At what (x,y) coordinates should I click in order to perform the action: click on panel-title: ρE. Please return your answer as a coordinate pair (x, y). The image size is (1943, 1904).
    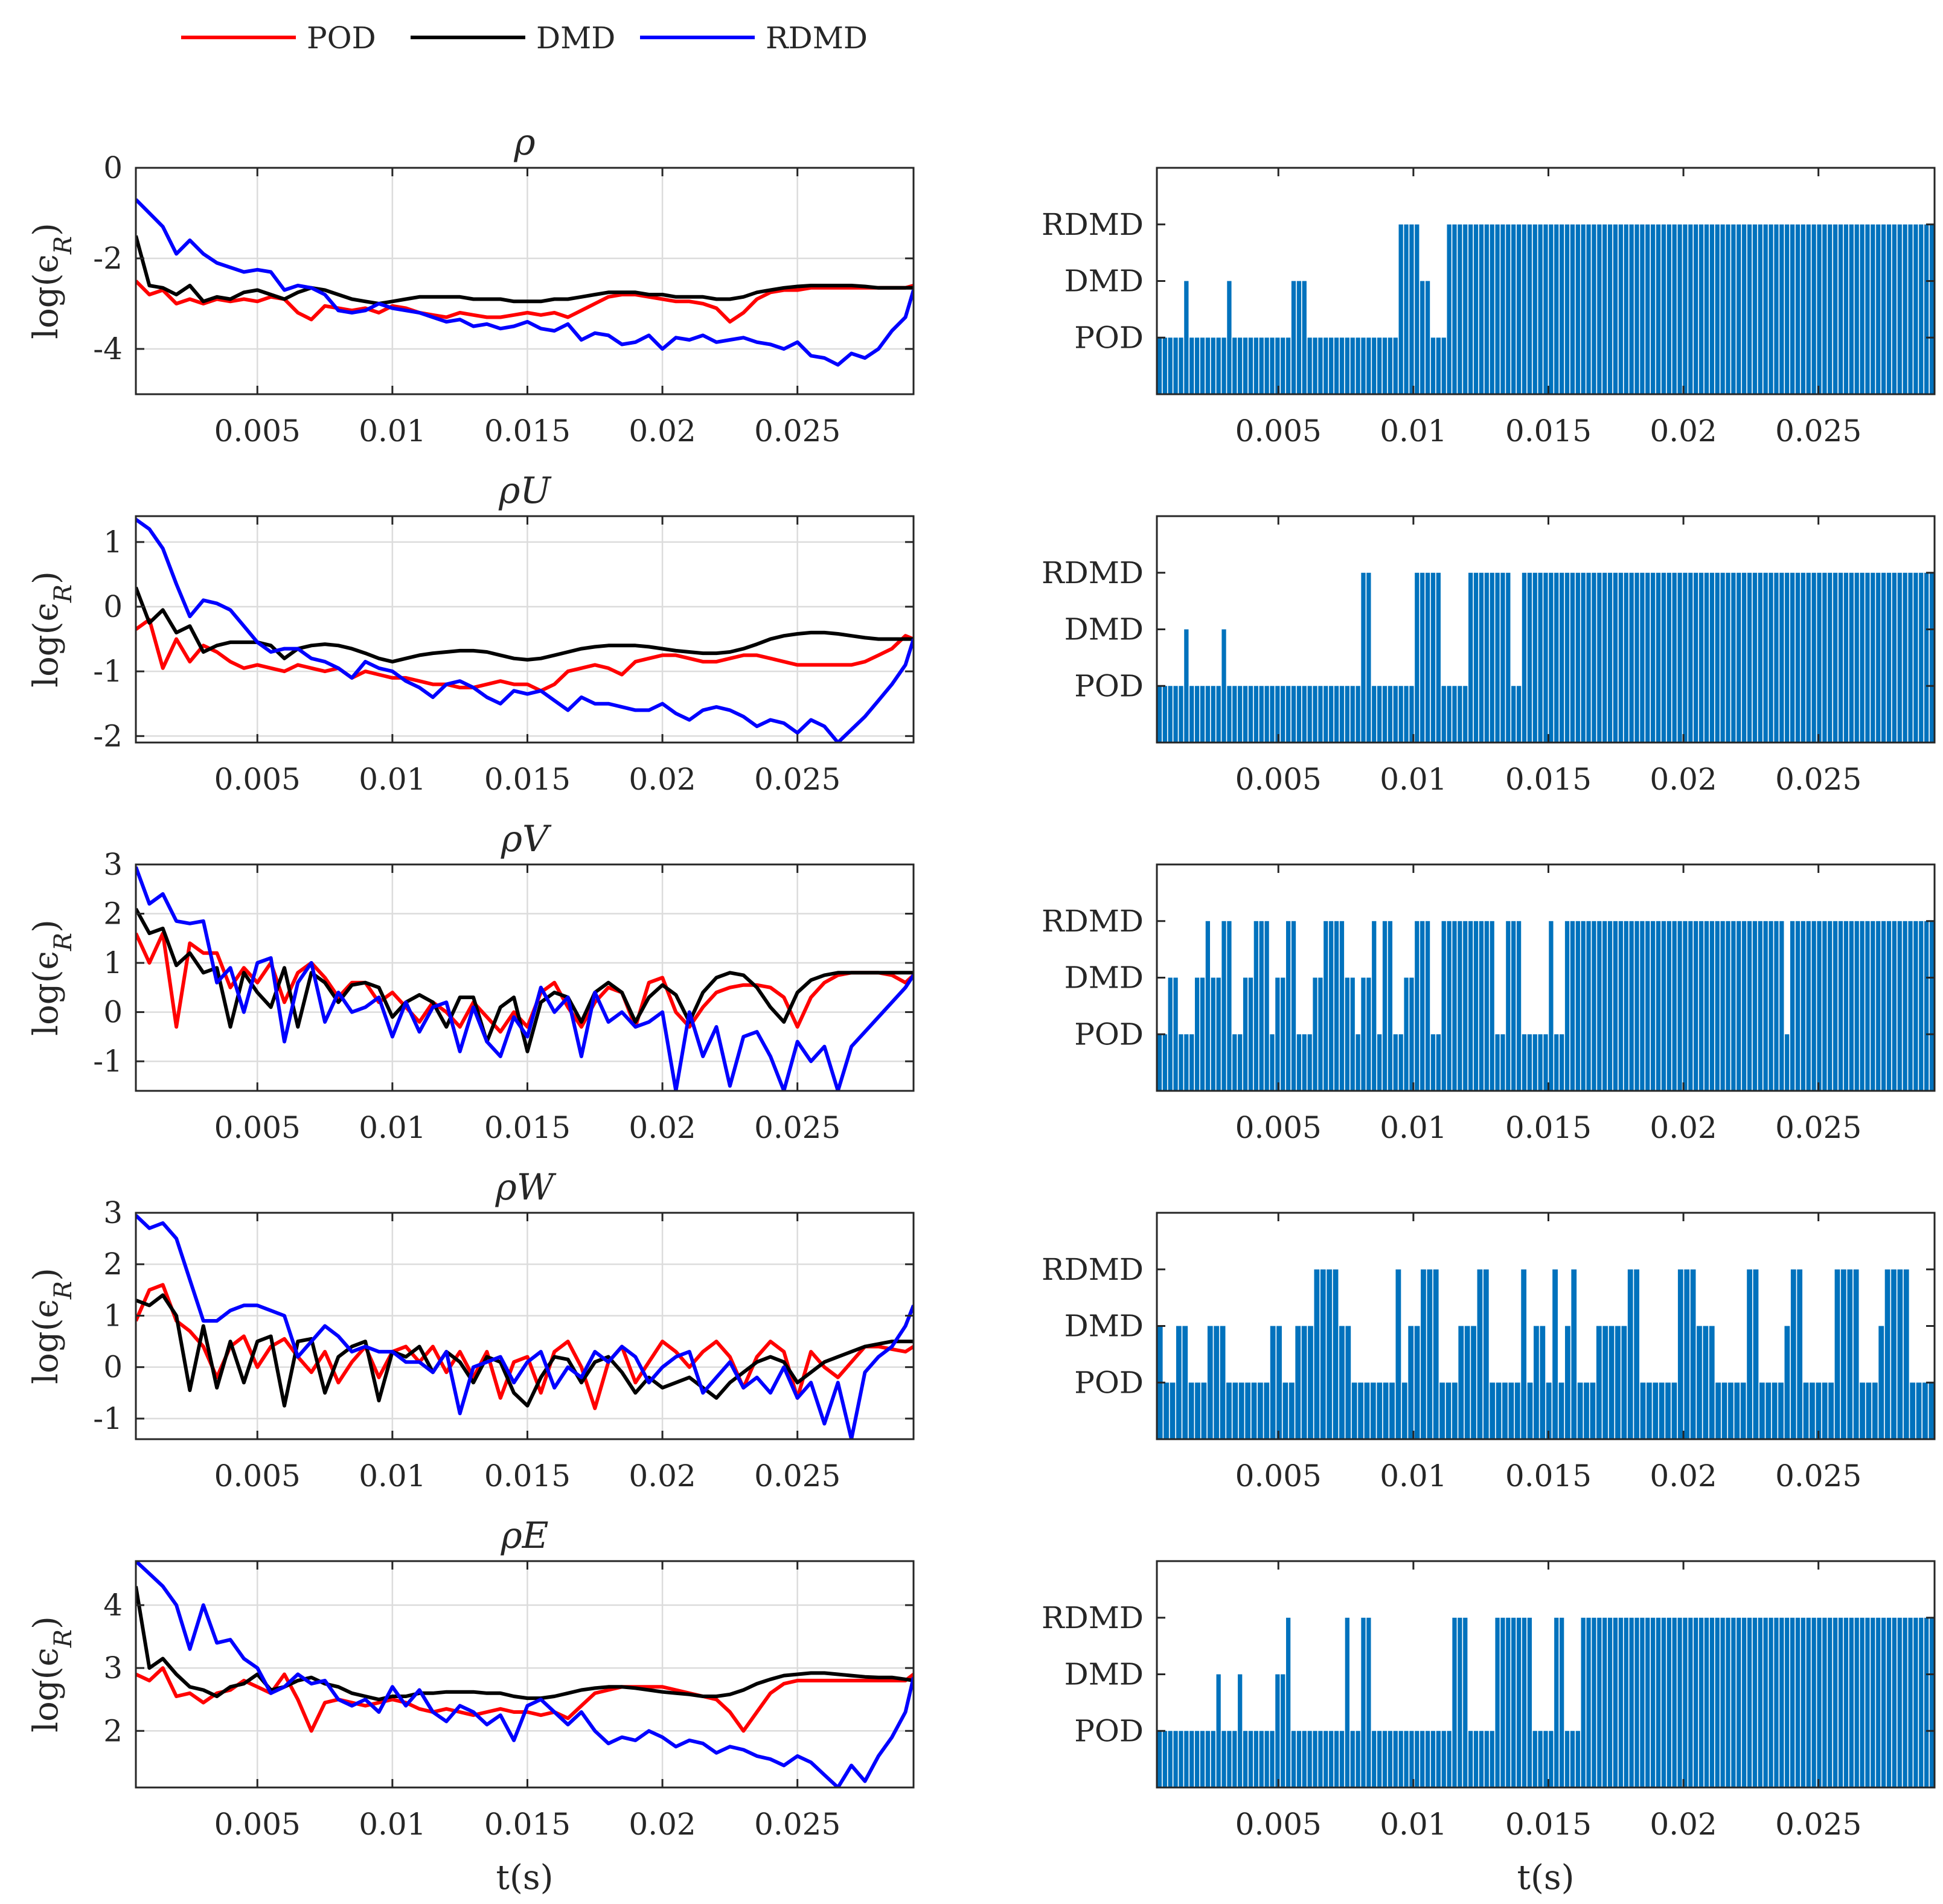
    Looking at the image, I should click on (524, 1536).